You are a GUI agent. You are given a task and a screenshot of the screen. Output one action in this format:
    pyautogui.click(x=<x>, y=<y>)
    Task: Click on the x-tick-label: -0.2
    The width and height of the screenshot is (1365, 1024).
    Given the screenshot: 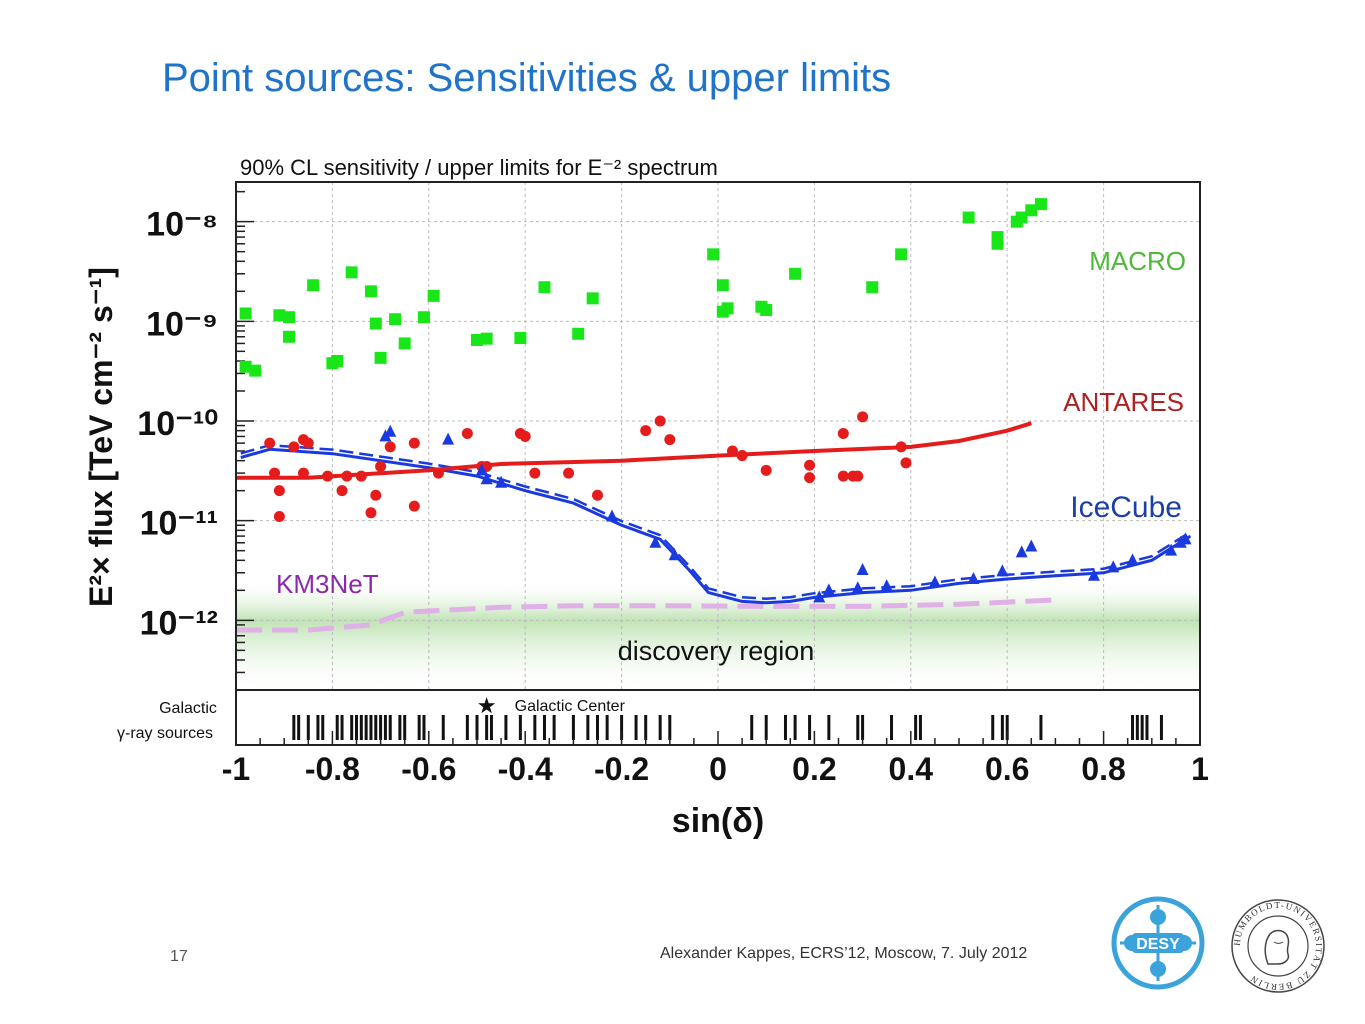 What is the action you would take?
    pyautogui.click(x=621, y=769)
    